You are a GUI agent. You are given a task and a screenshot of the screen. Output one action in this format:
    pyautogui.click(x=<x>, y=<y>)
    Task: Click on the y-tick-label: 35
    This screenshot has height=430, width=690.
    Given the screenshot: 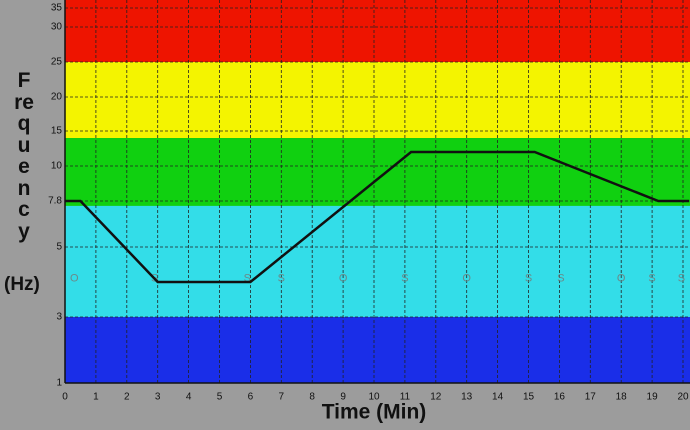 What is the action you would take?
    pyautogui.click(x=57, y=8)
    